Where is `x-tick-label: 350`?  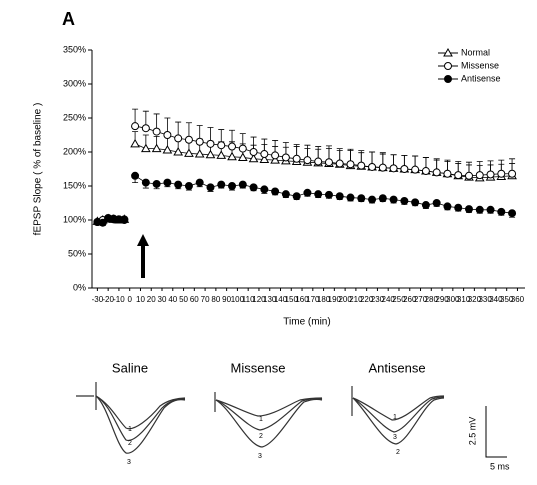 x-tick-label: 350 is located at coordinates (507, 299).